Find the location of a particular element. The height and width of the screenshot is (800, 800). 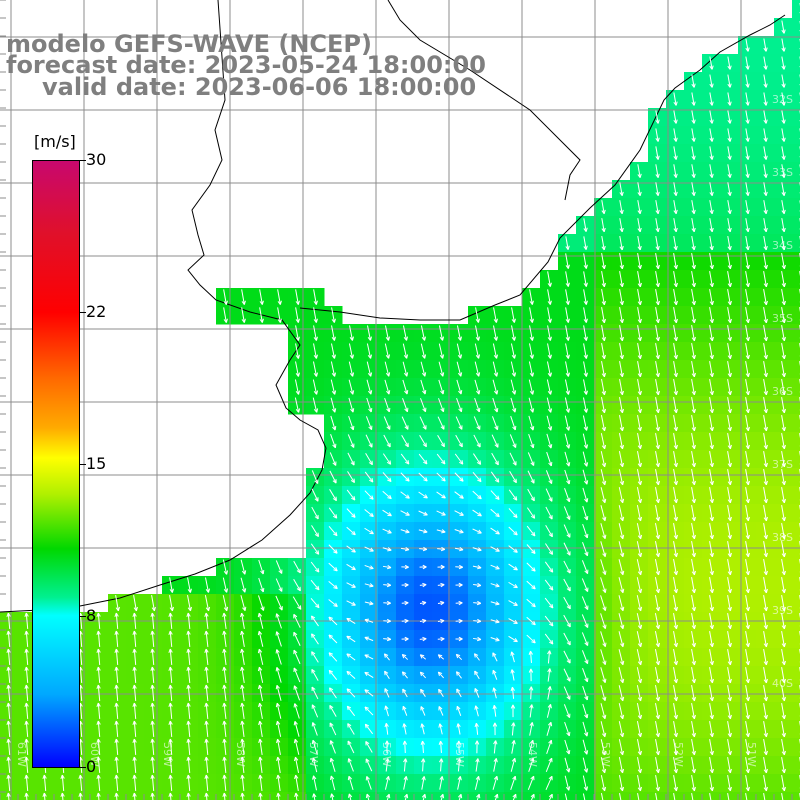

longitude-label: 55W is located at coordinates (459, 754).